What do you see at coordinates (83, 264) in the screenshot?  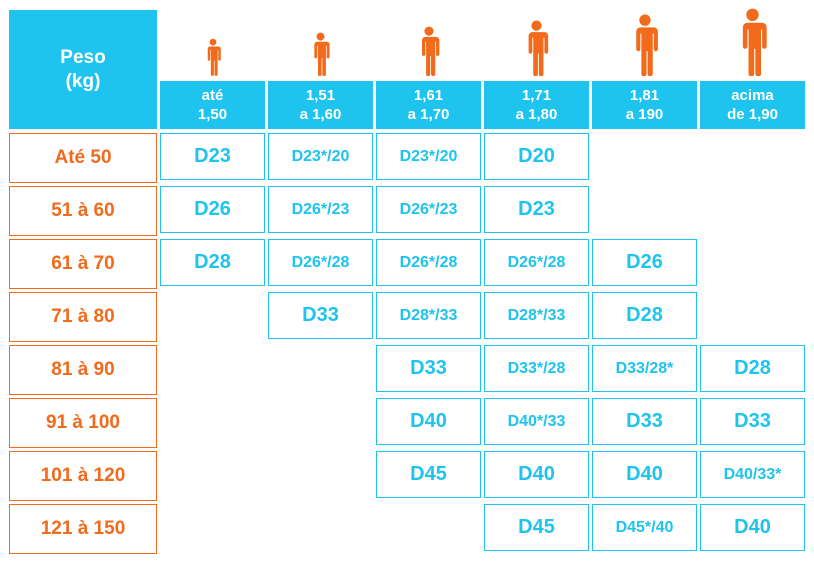 I see `weight-range-label: 61 à 70` at bounding box center [83, 264].